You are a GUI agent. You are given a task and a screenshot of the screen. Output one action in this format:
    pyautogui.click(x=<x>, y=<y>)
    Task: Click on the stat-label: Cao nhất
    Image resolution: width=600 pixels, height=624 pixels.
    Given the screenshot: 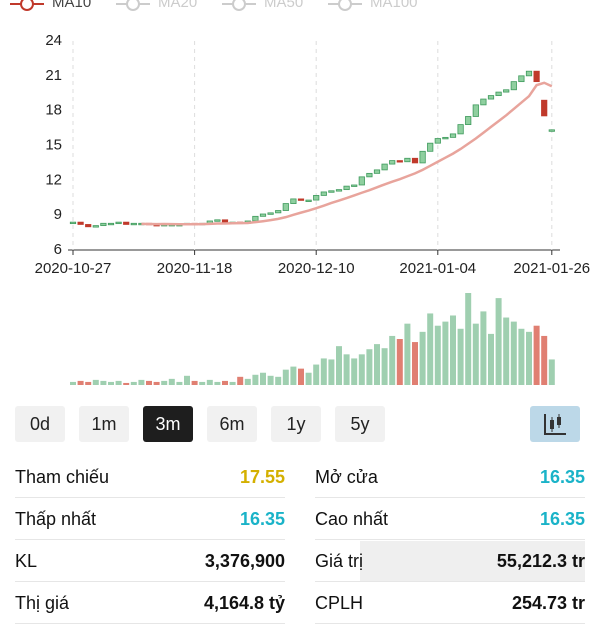 What is the action you would take?
    pyautogui.click(x=352, y=518)
    